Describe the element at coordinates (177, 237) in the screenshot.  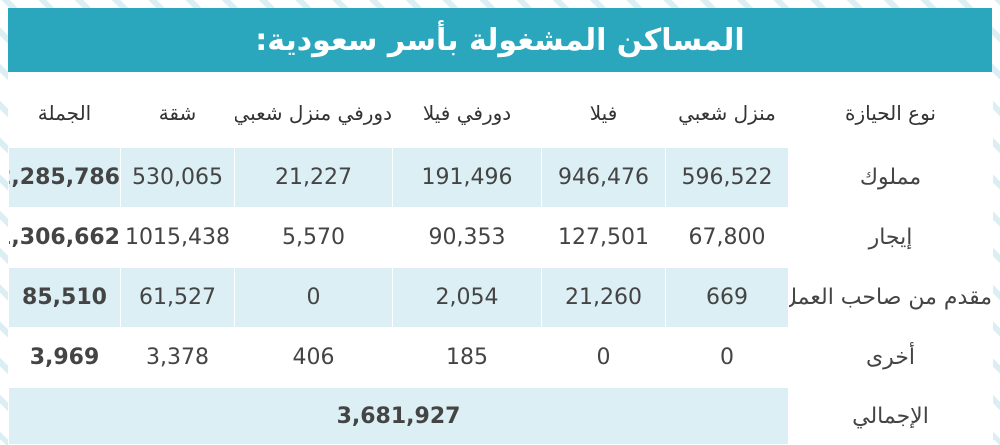
I see `table-cell: 1015,438` at that location.